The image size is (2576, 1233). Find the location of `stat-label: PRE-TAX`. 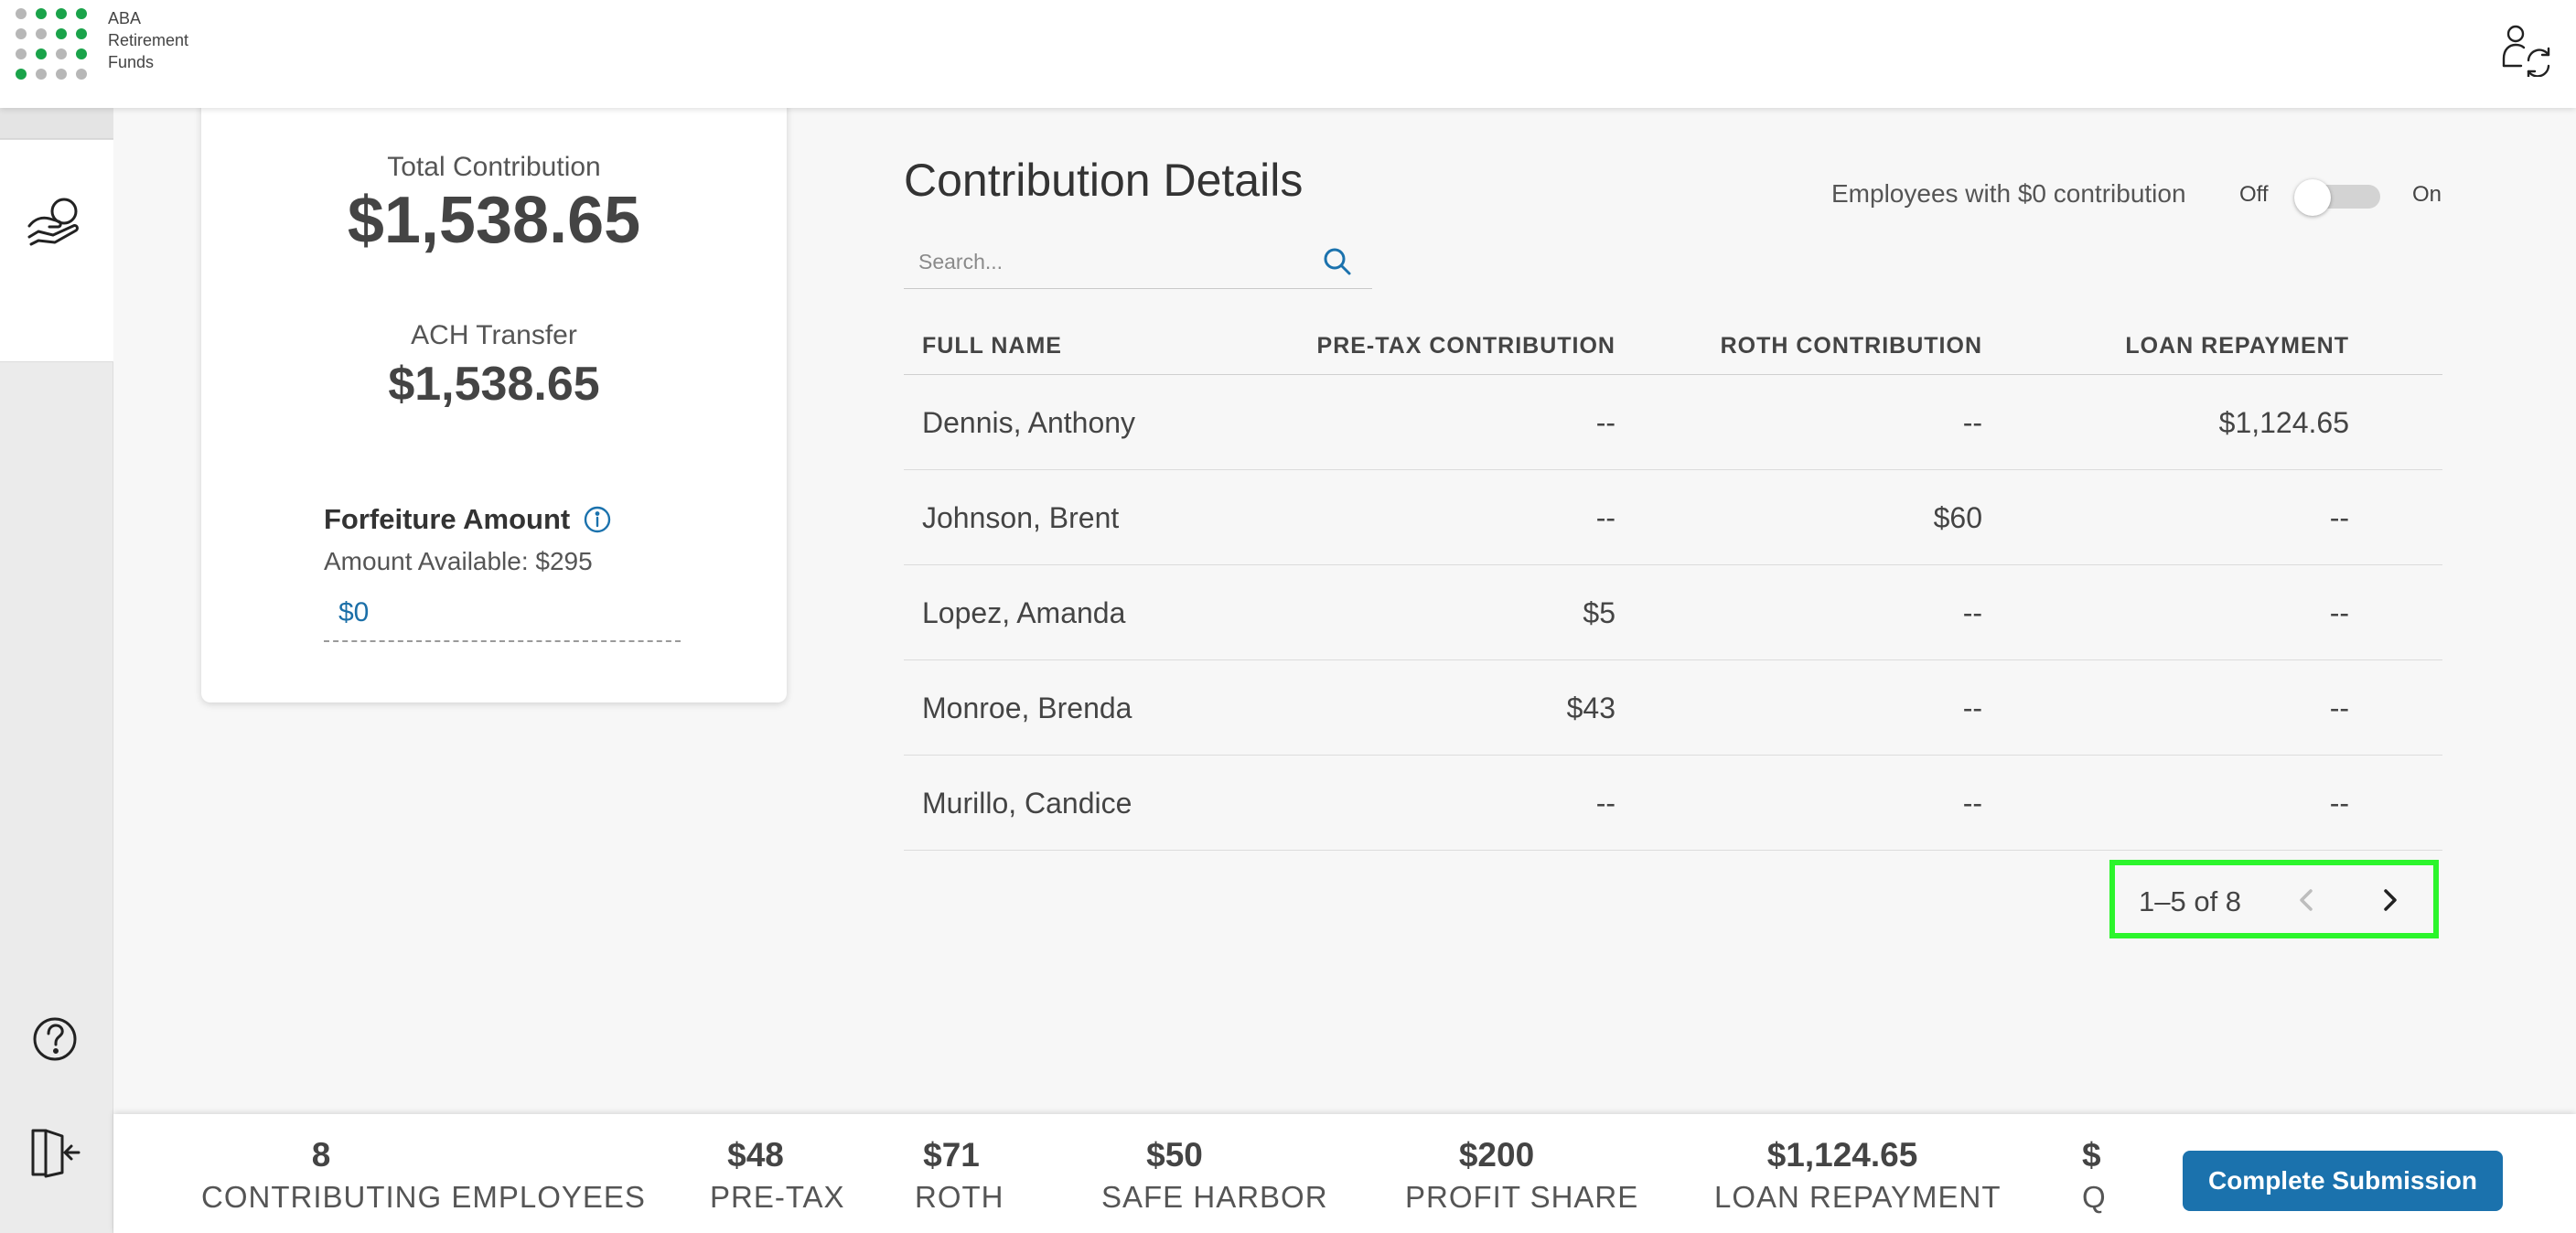

stat-label: PRE-TAX is located at coordinates (778, 1197).